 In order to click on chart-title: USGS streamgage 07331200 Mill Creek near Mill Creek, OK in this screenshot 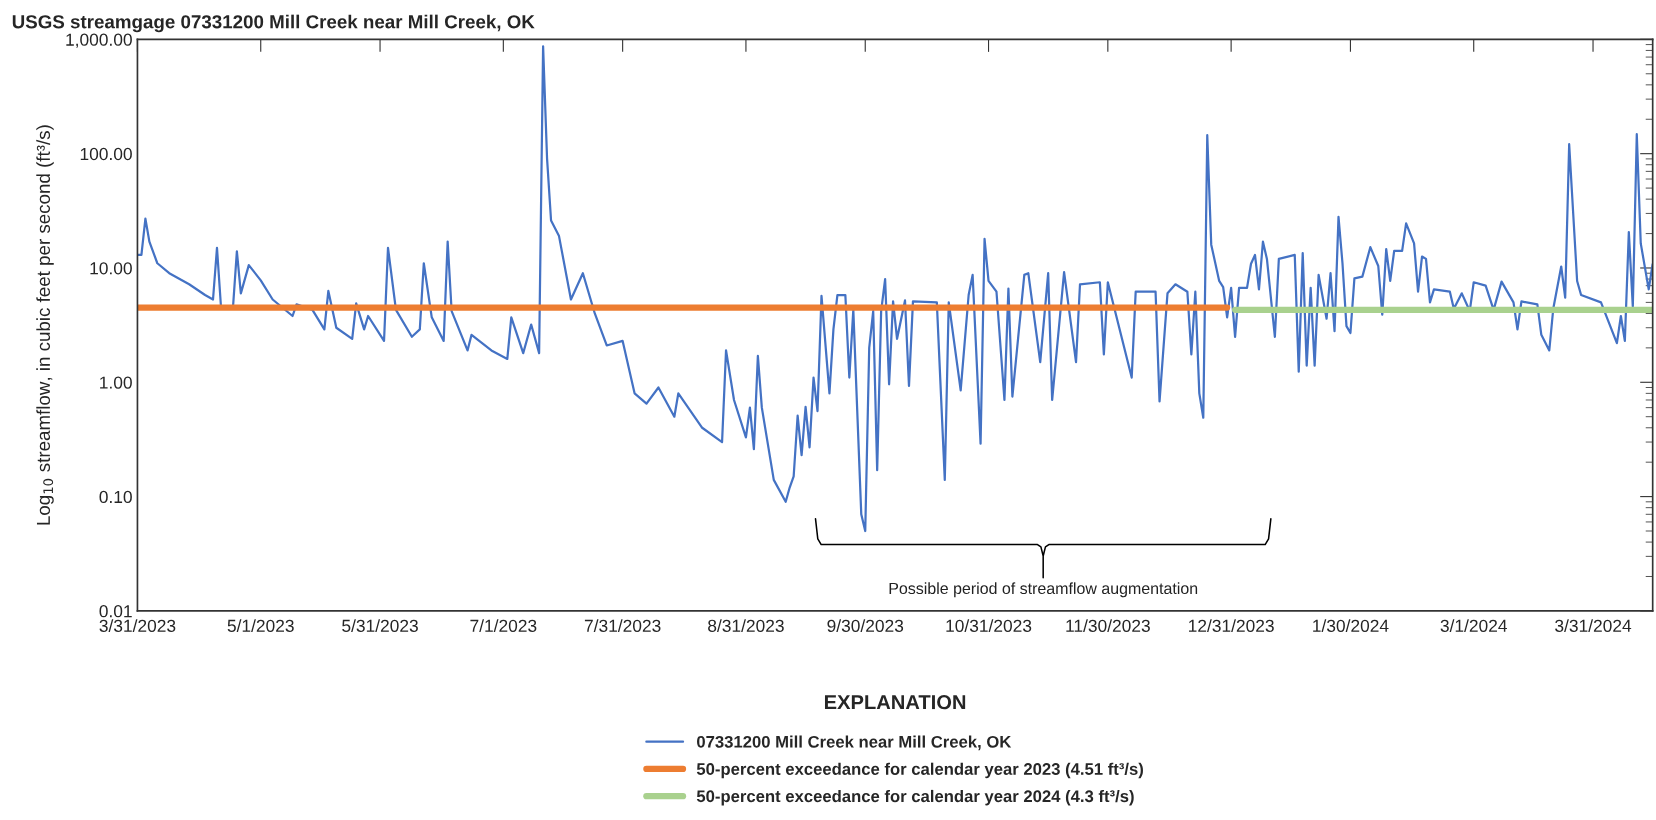, I will do `click(273, 23)`.